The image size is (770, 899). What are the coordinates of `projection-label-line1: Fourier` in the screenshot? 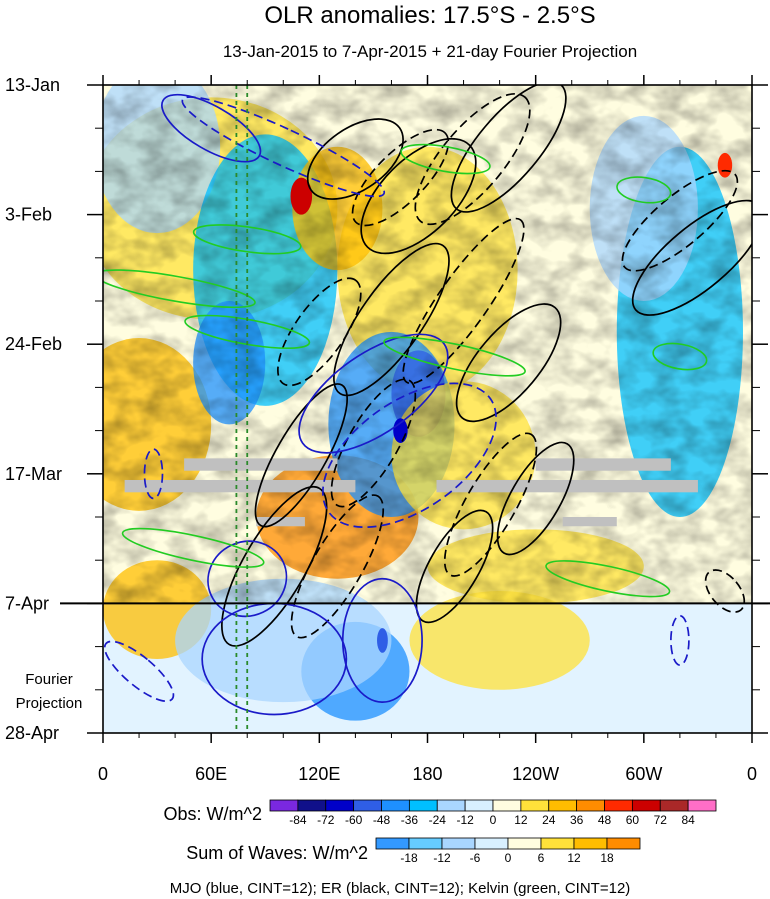 It's located at (49, 679).